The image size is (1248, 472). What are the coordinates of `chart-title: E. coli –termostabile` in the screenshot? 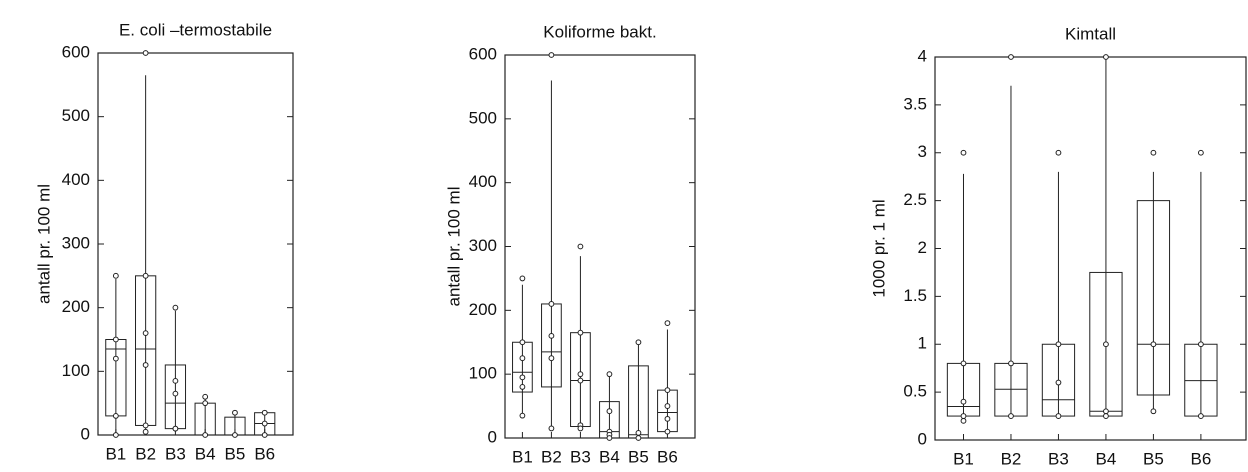 It's located at (195, 29).